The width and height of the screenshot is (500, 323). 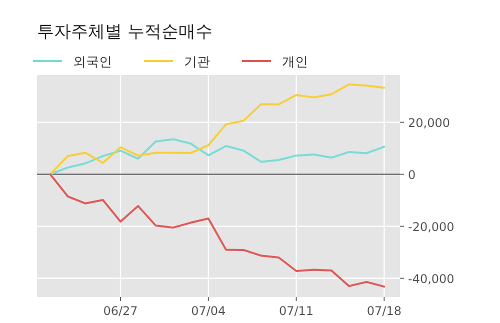 I want to click on y-tick-label: -20,000, so click(x=431, y=227).